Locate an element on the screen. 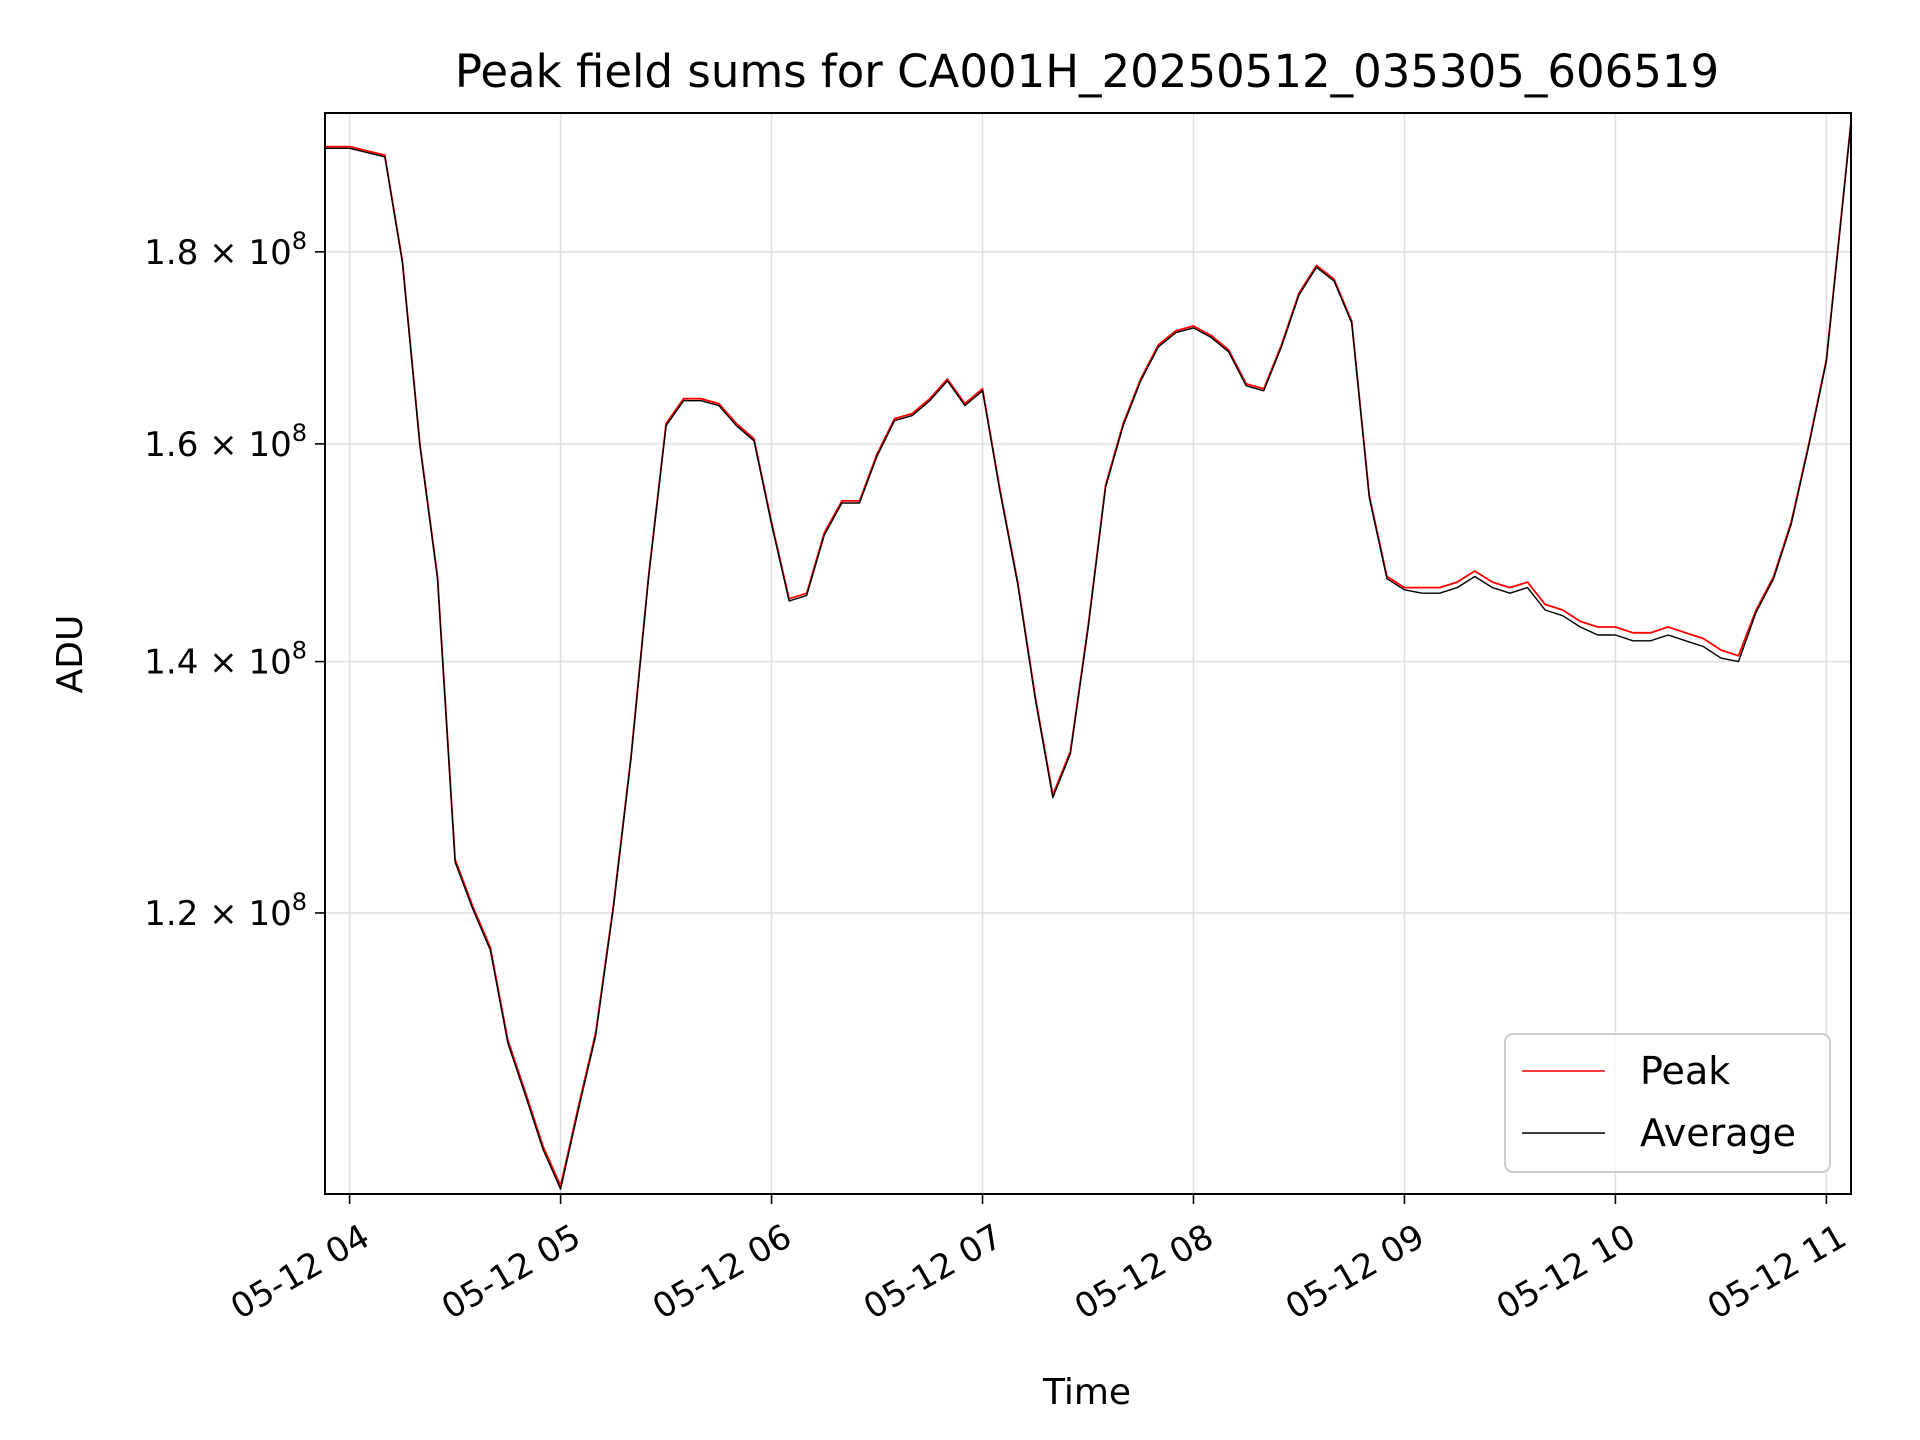 The image size is (1920, 1440). y-tick-mantissa: 1.6 × 10 is located at coordinates (217, 445).